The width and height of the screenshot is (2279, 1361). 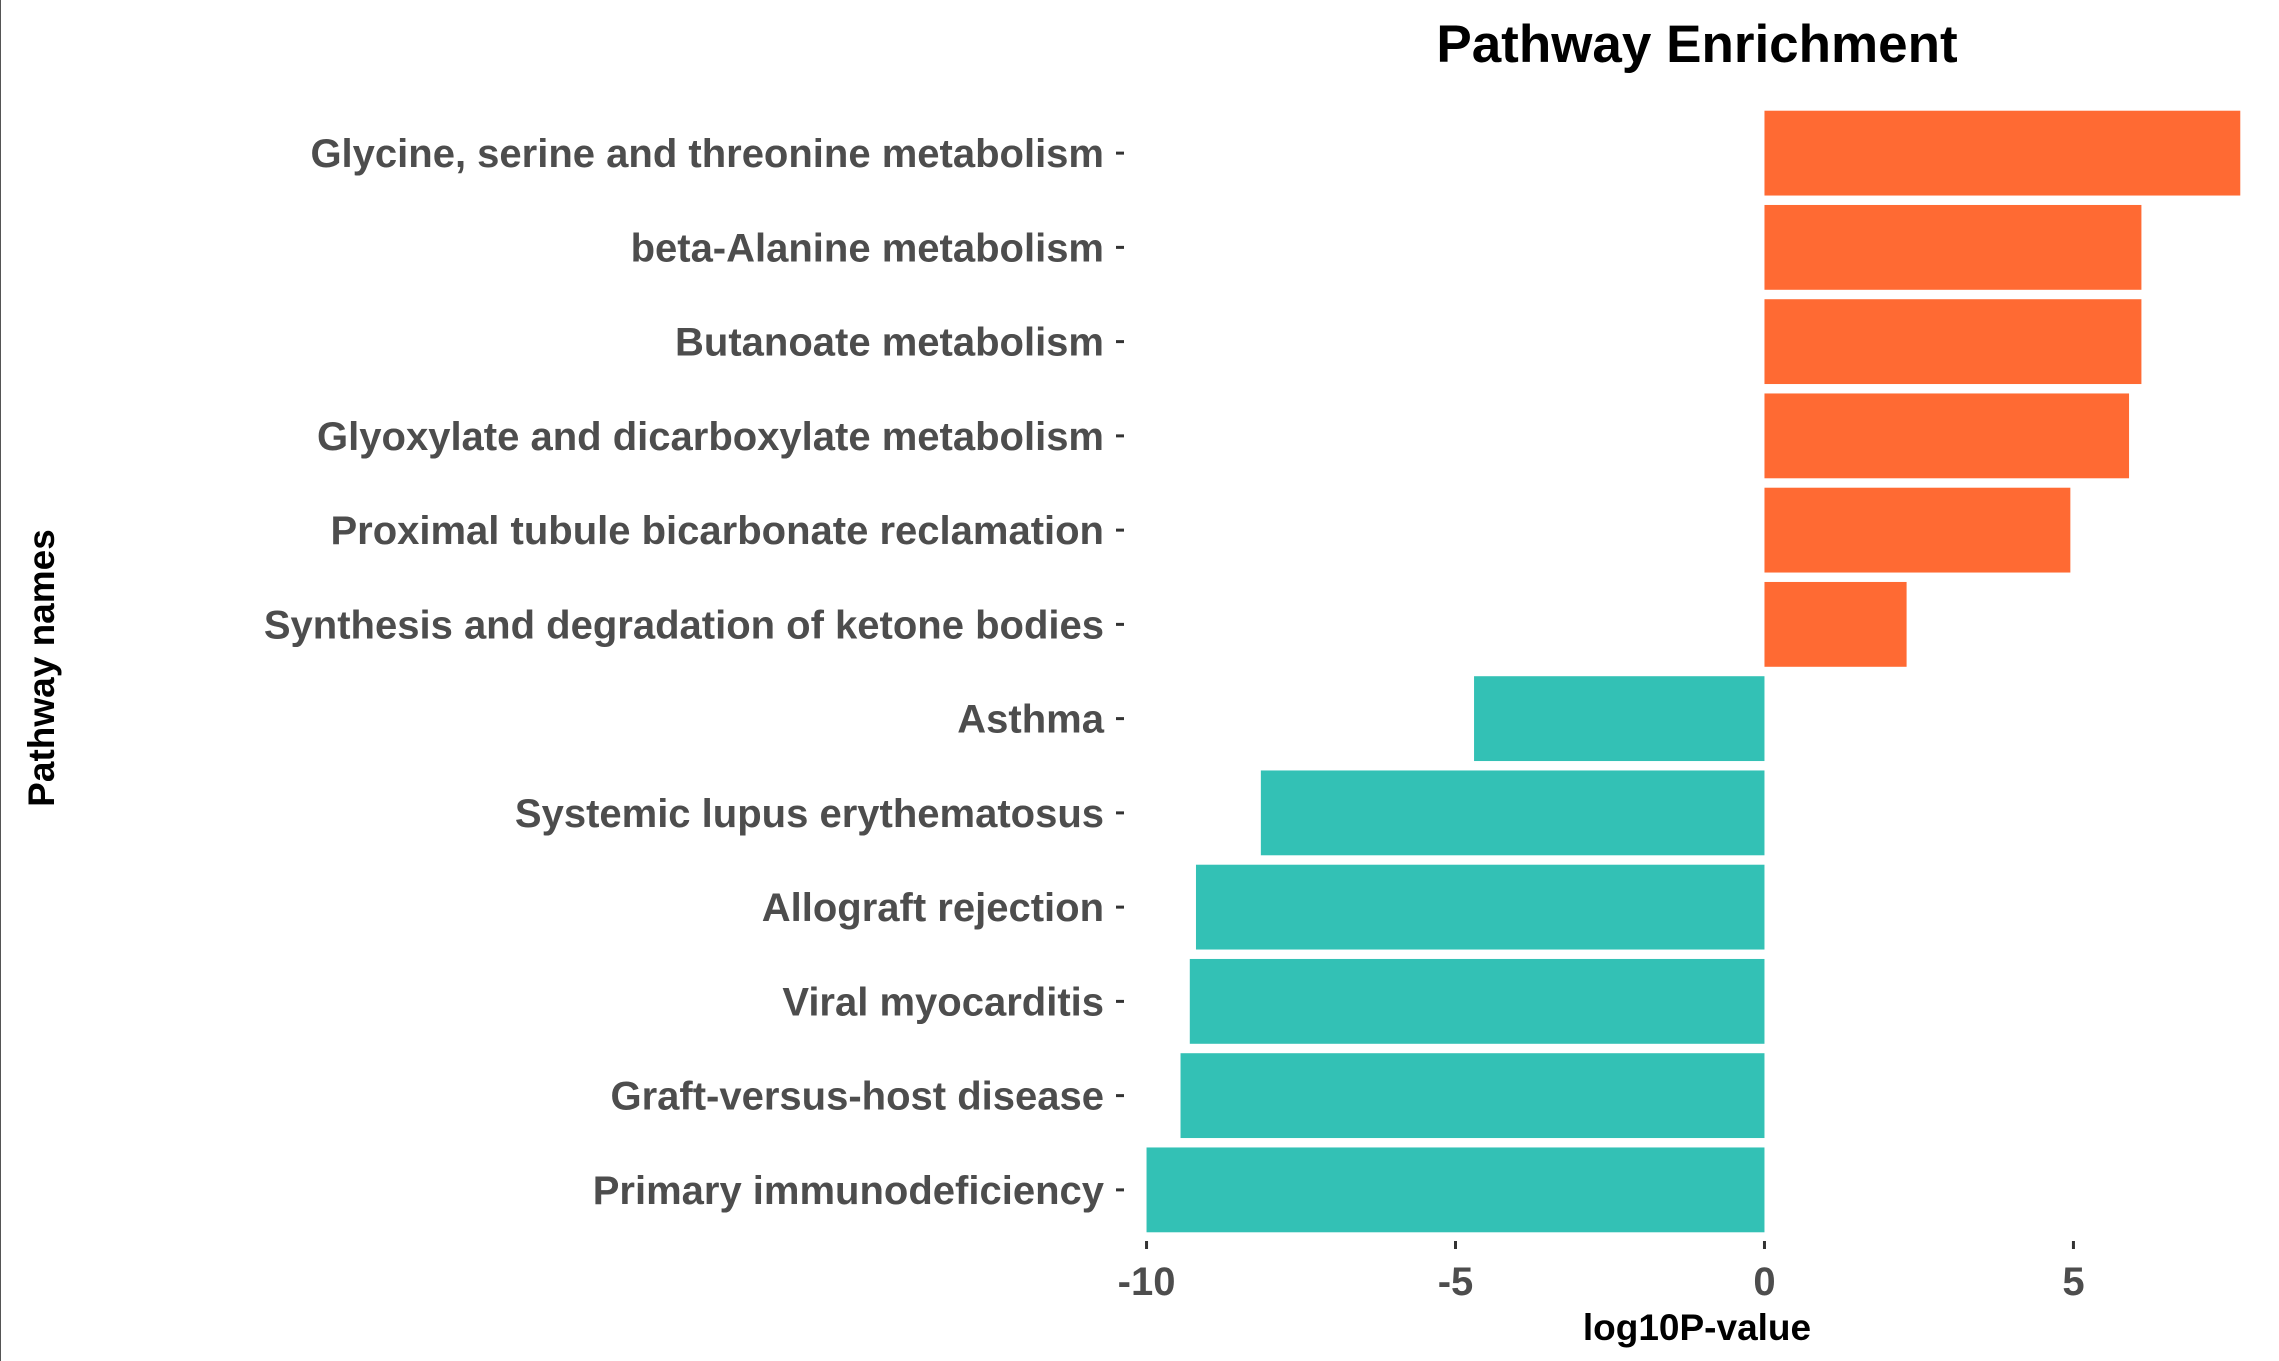 What do you see at coordinates (809, 814) in the screenshot?
I see `y-tick-label-7: Systemic lupus erythematosus` at bounding box center [809, 814].